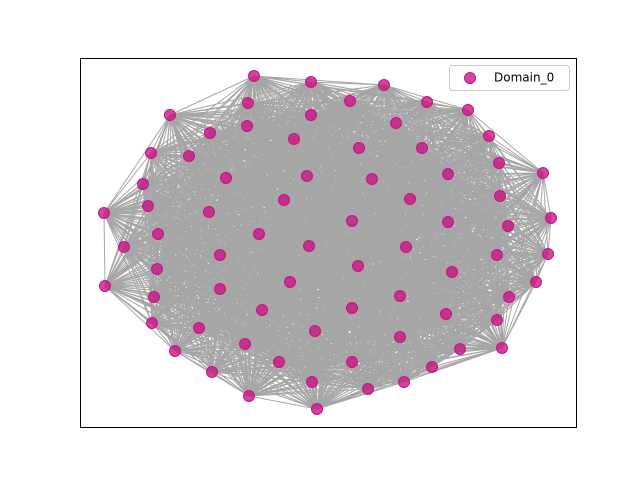  Describe the element at coordinates (524, 78) in the screenshot. I see `legend-label: Domain_0` at that location.